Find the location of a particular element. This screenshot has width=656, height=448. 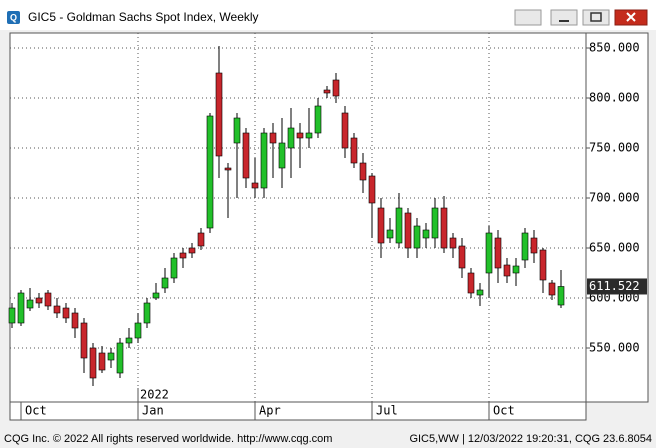

y-tick-label: 750.000 is located at coordinates (614, 148).